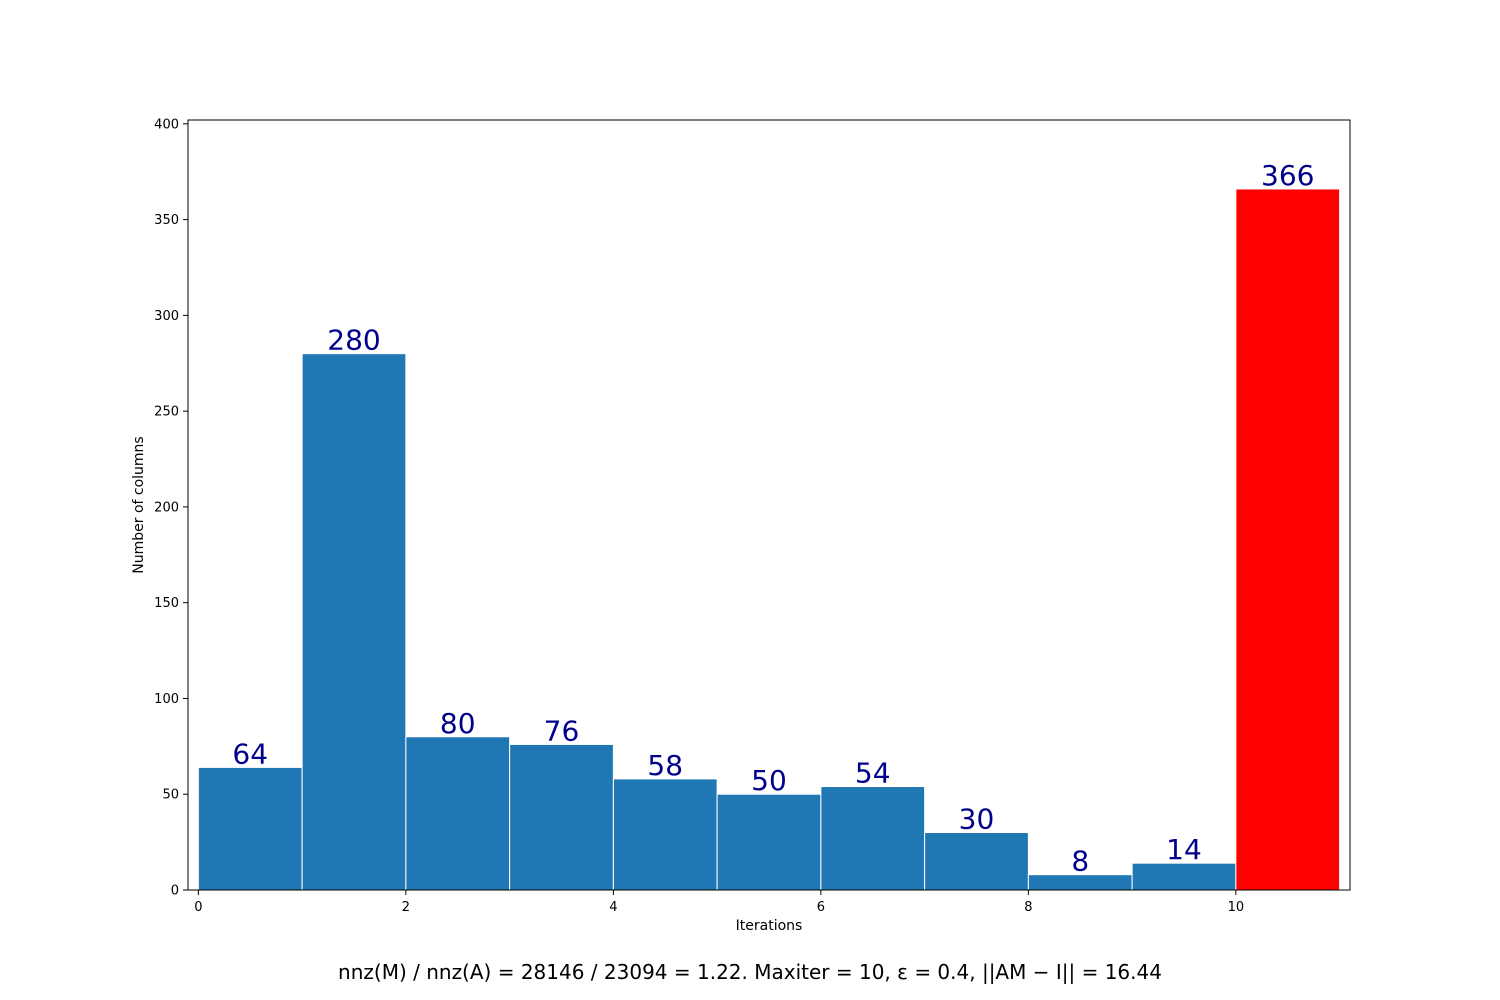 This screenshot has width=1500, height=1000. What do you see at coordinates (166, 603) in the screenshot?
I see `y-tick-label: 150` at bounding box center [166, 603].